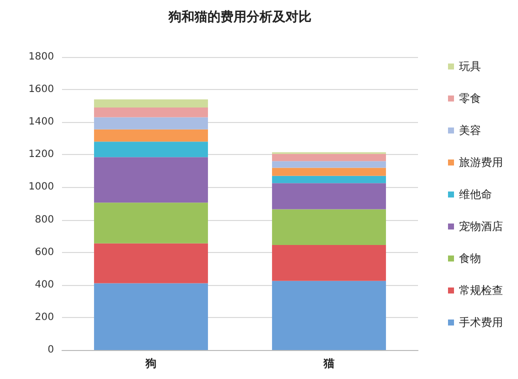 The image size is (518, 379). I want to click on y-tick-label: 400, so click(44, 284).